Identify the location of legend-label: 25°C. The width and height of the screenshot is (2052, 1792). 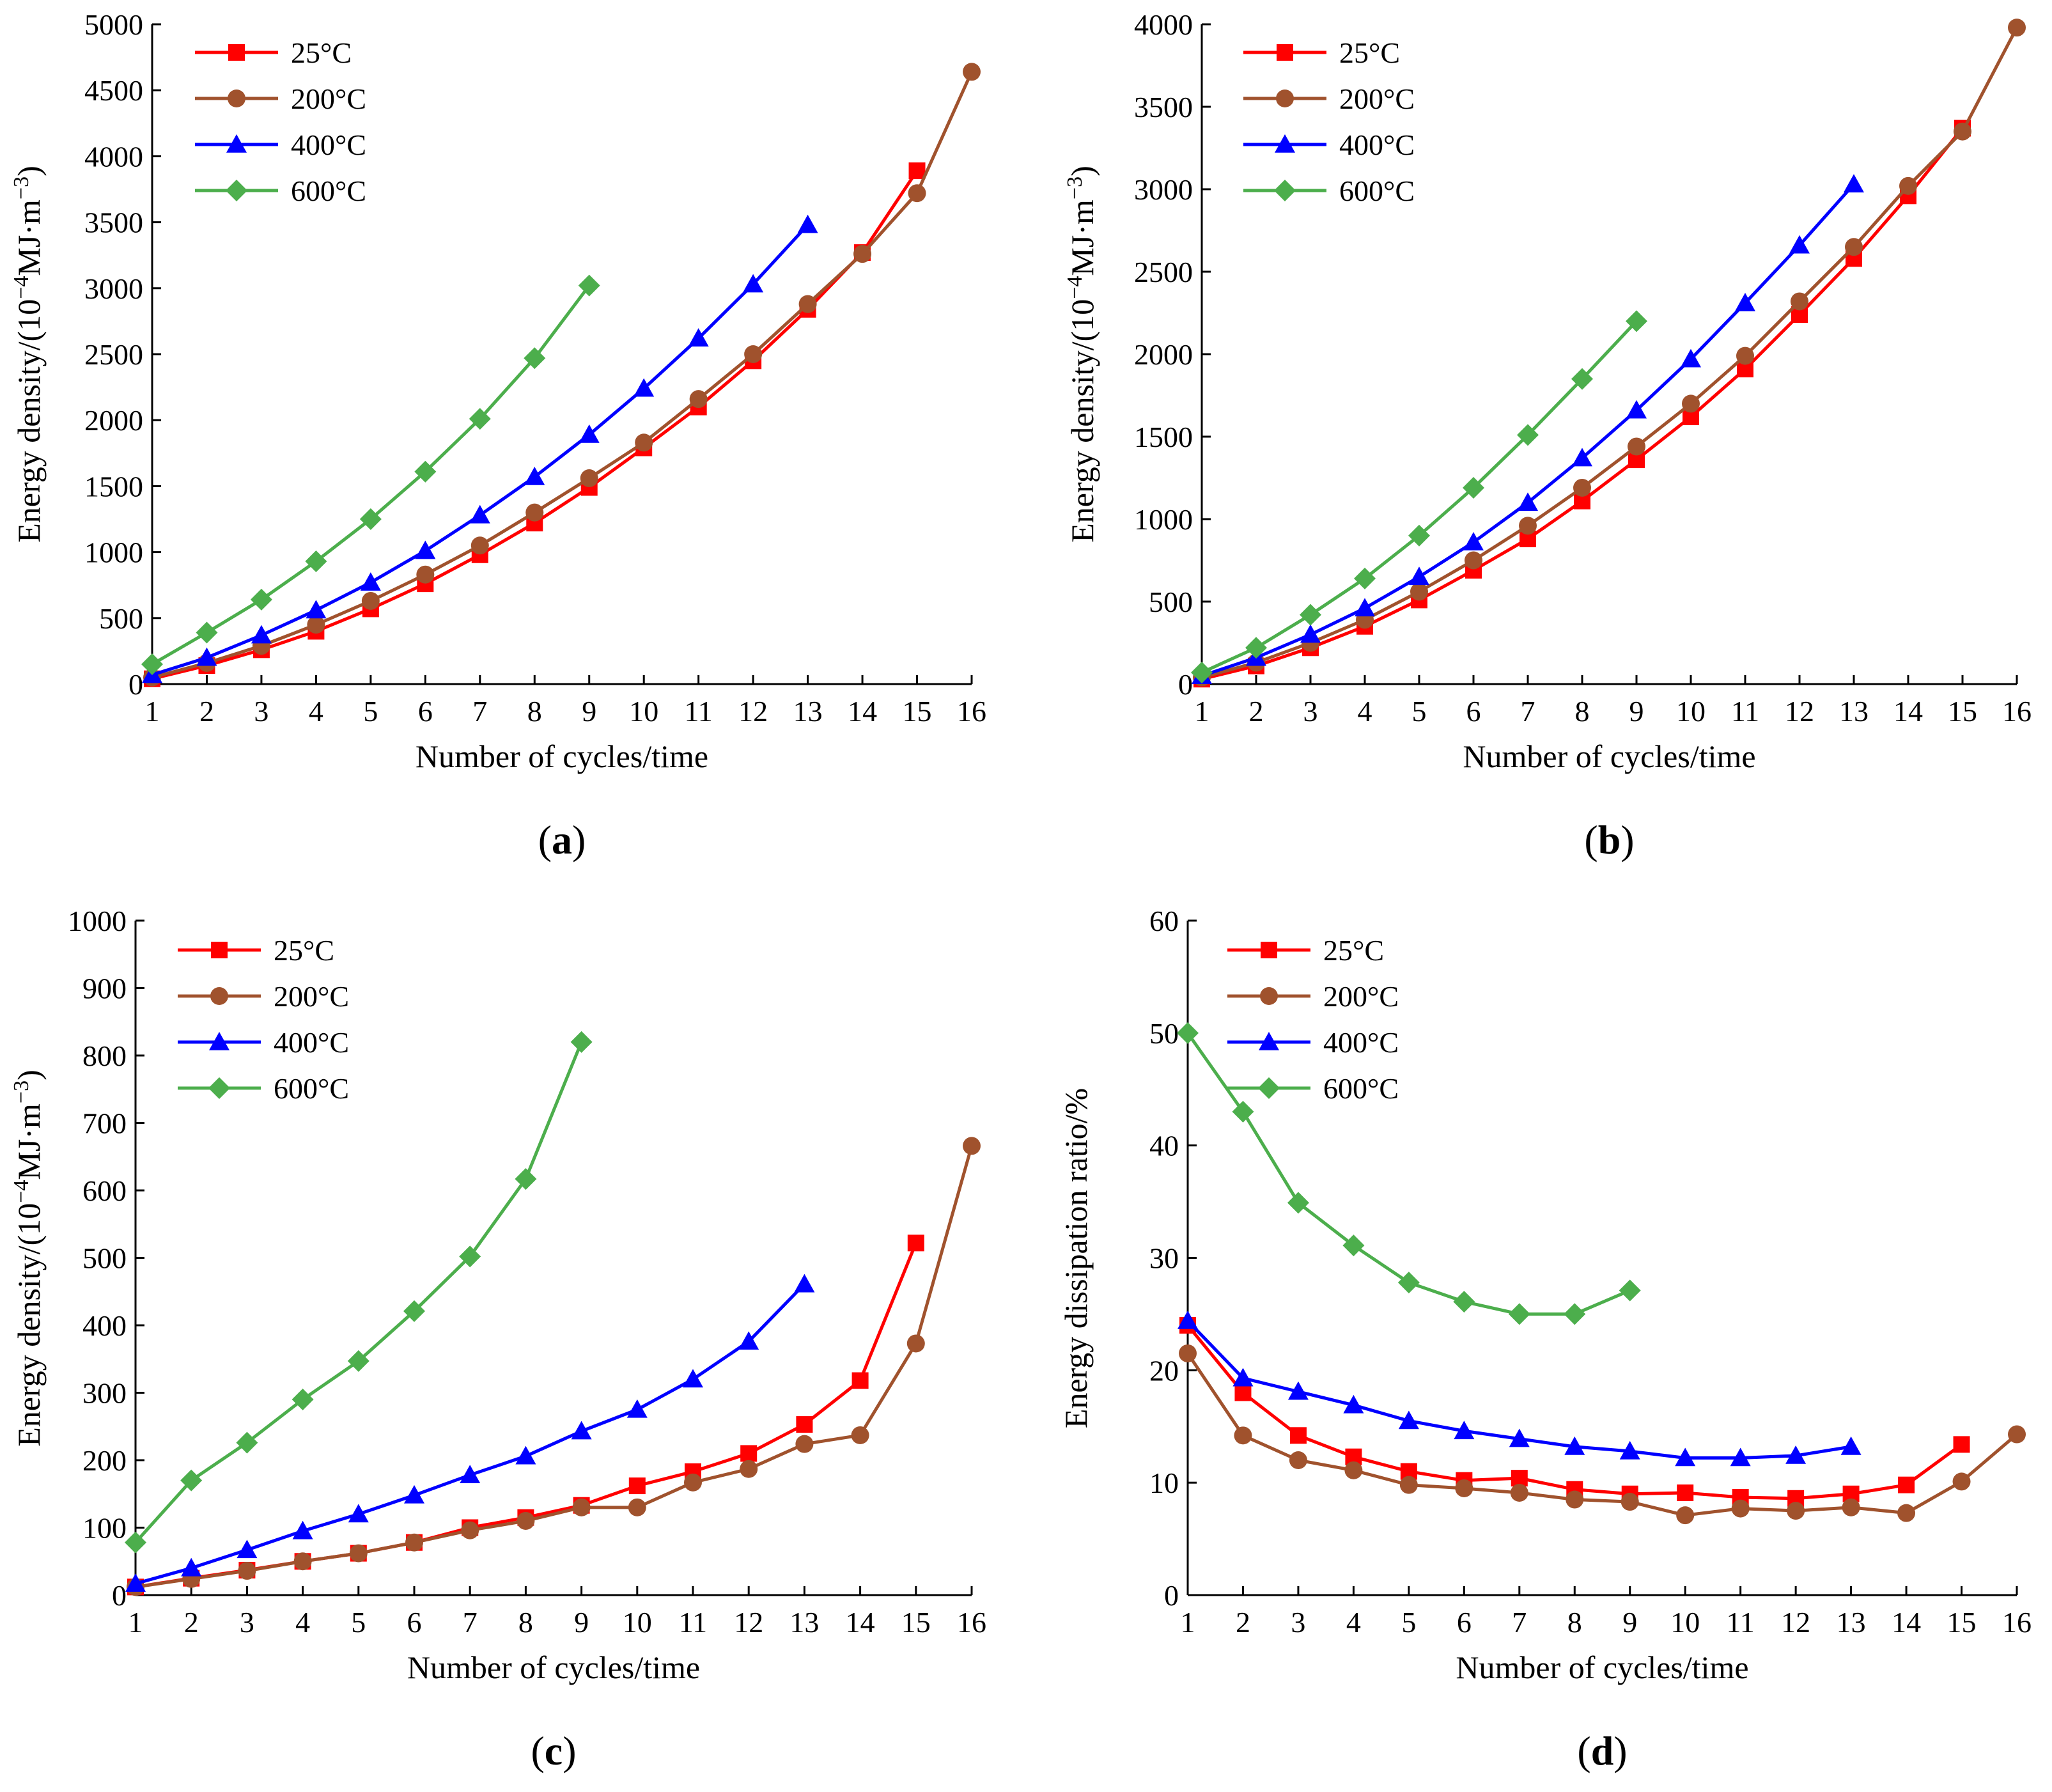
(304, 951).